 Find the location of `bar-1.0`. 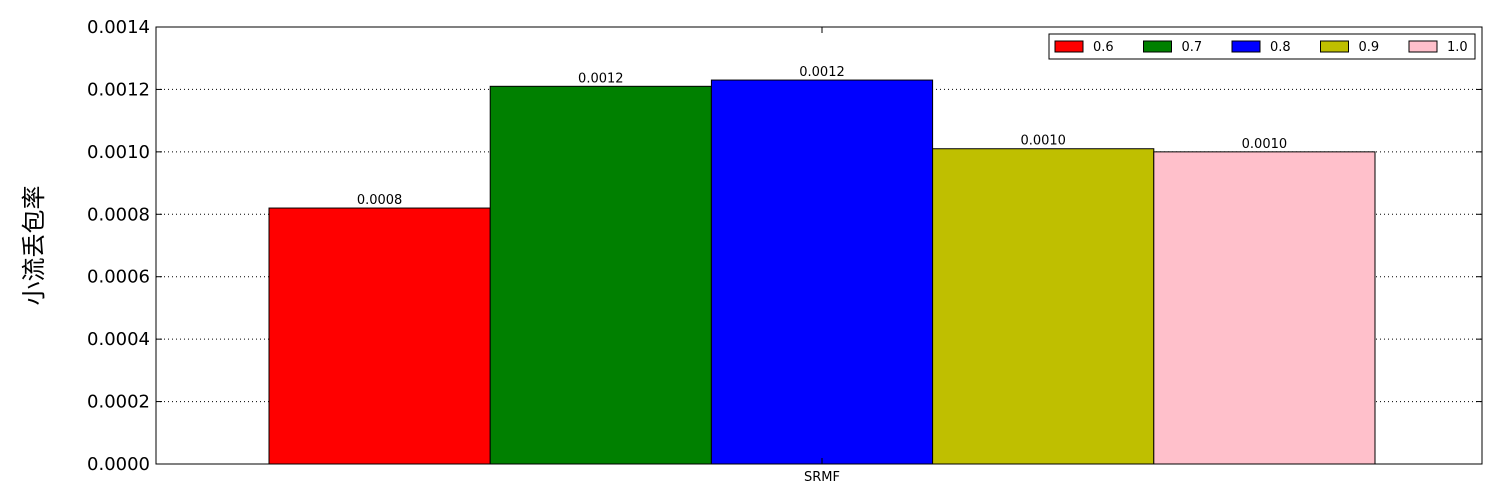

bar-1.0 is located at coordinates (1264, 308).